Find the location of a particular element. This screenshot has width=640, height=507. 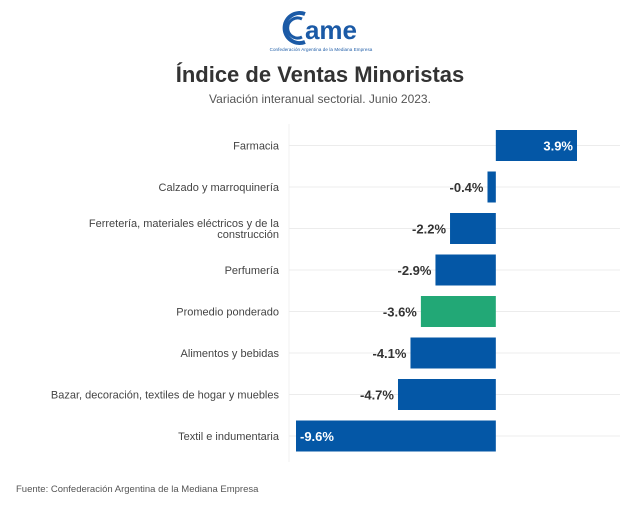

came-logo-mark-icon: ame is located at coordinates (319, 28).